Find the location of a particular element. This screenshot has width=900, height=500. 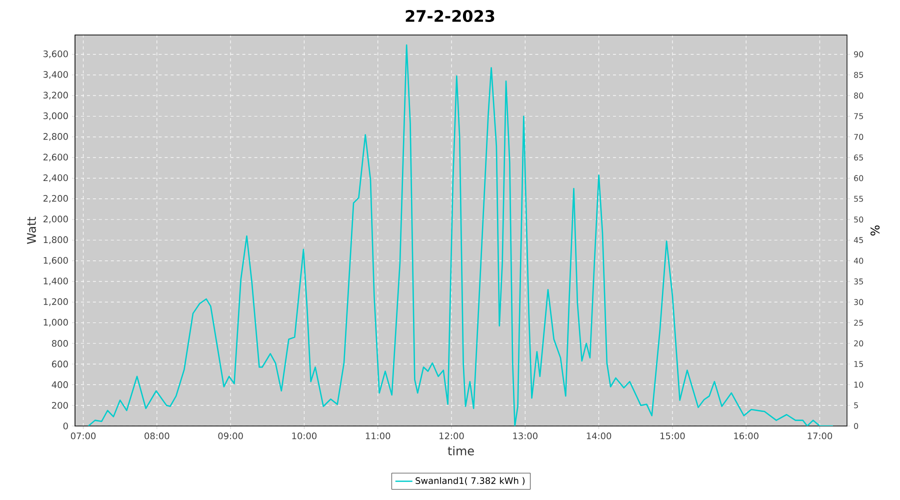

y-tick-label: 2,800 is located at coordinates (55, 137).